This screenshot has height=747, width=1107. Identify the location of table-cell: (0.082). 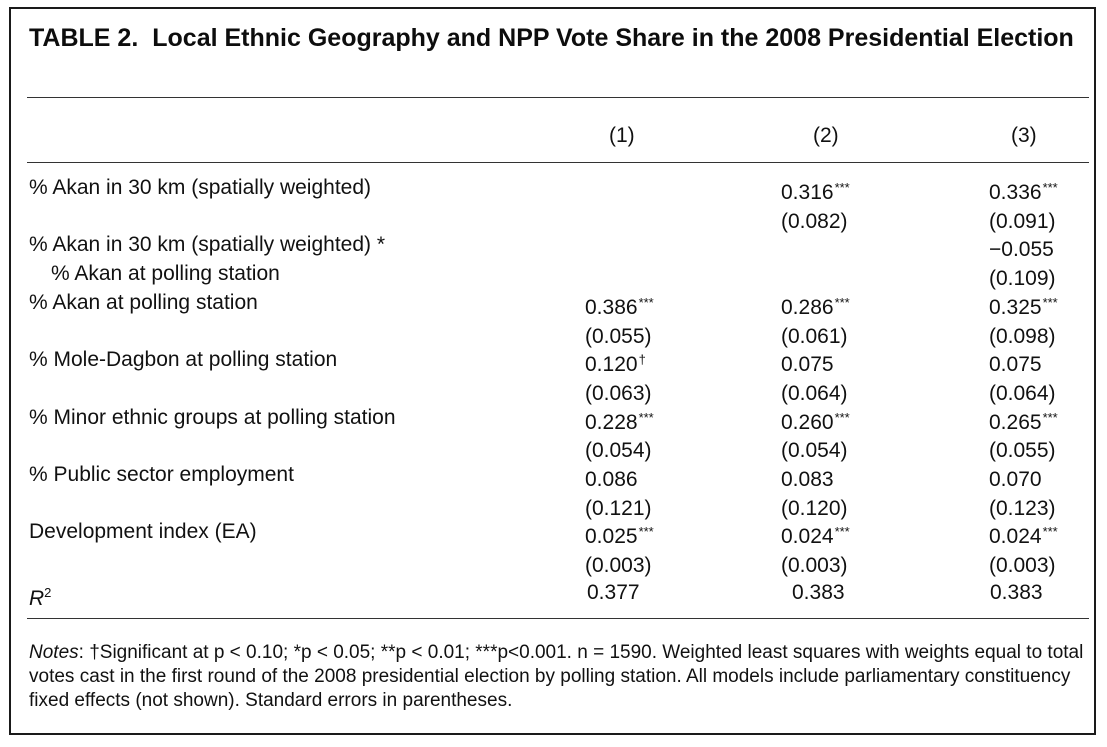
(815, 219).